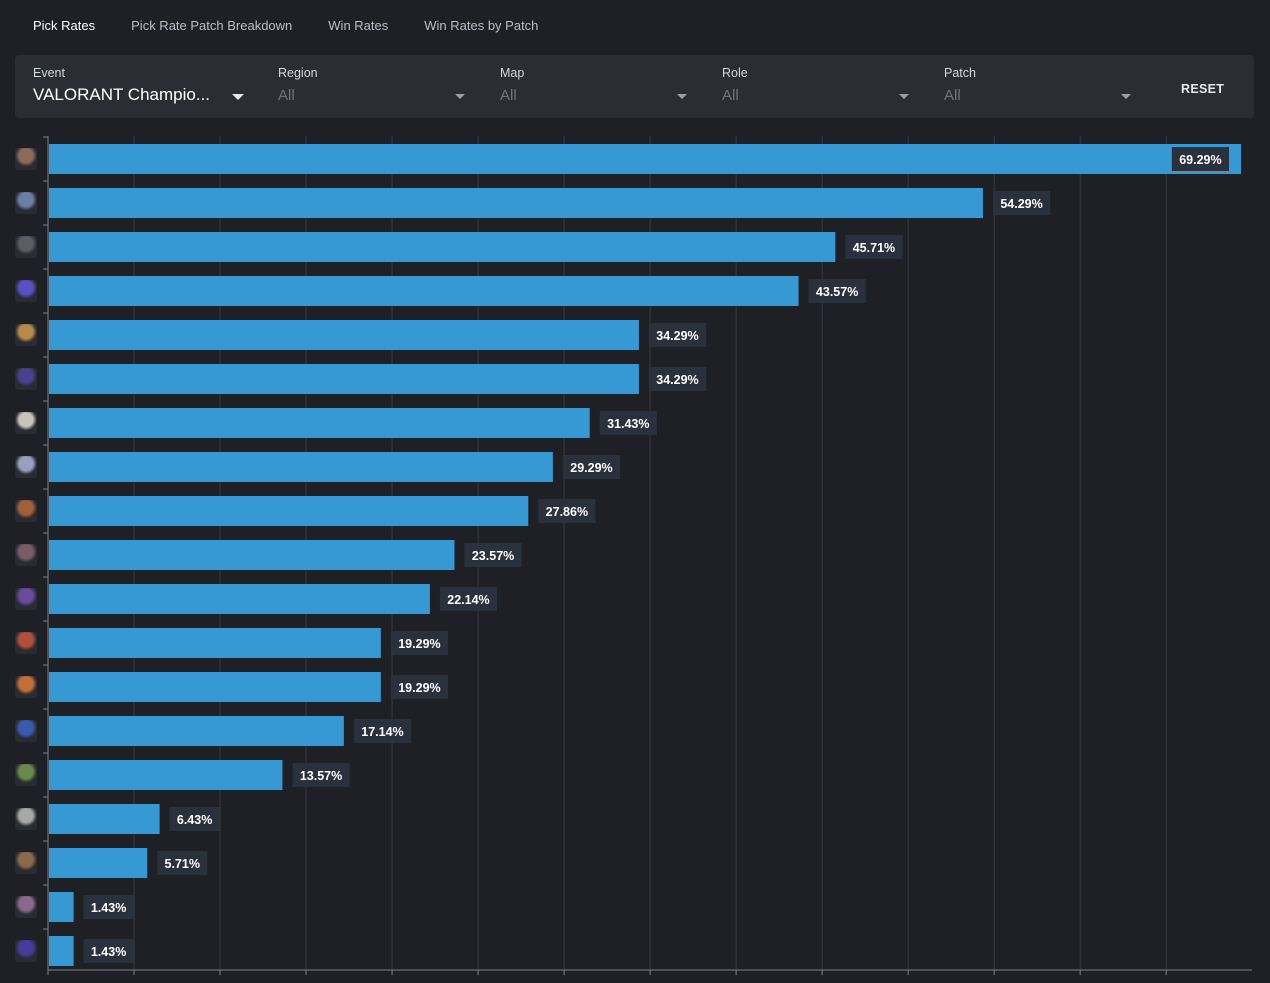 This screenshot has width=1270, height=983. What do you see at coordinates (508, 95) in the screenshot?
I see `map-value: All` at bounding box center [508, 95].